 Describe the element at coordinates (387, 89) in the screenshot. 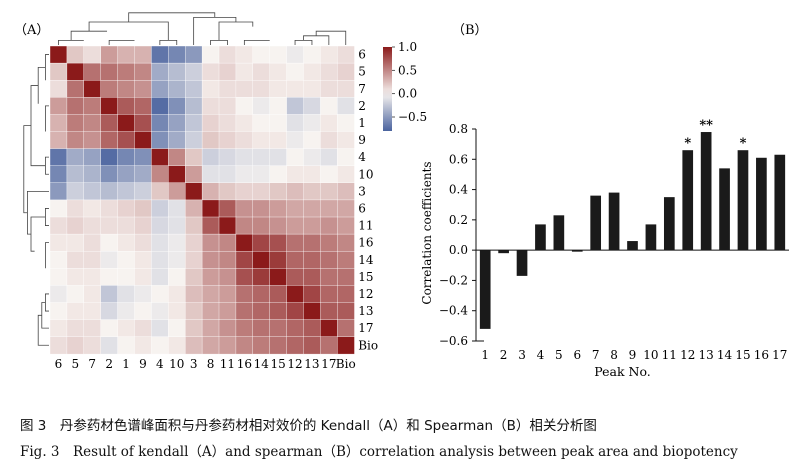

I see `colorbar-scale` at that location.